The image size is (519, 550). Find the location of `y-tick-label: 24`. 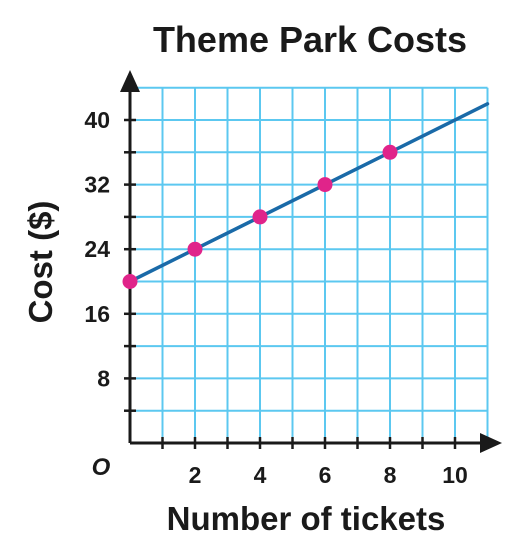

y-tick-label: 24 is located at coordinates (97, 249).